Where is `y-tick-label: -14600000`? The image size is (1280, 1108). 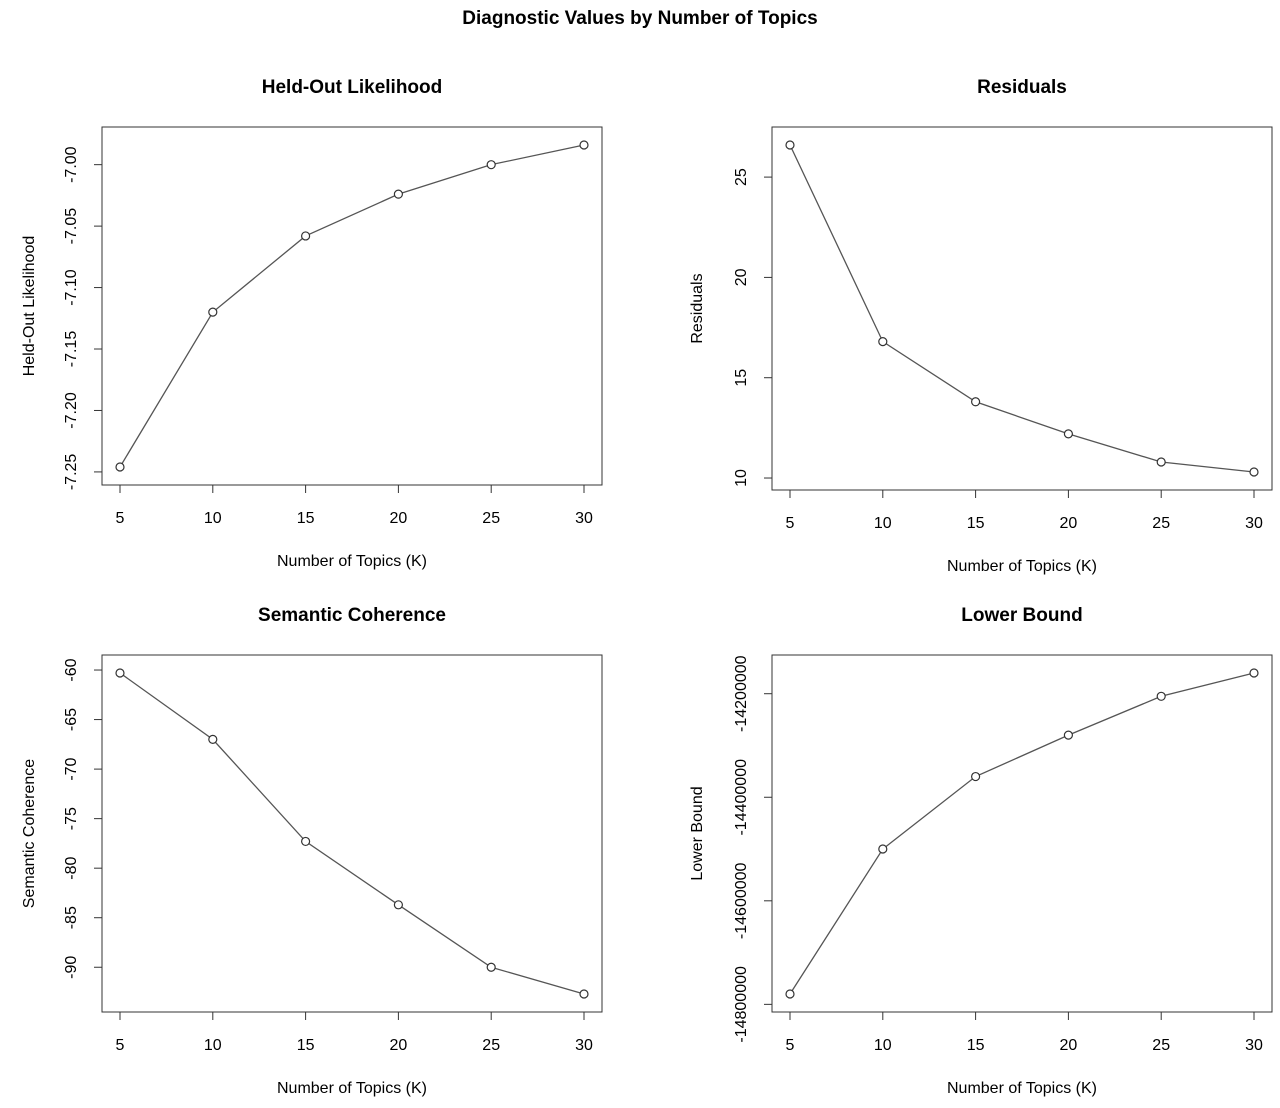 y-tick-label: -14600000 is located at coordinates (741, 900).